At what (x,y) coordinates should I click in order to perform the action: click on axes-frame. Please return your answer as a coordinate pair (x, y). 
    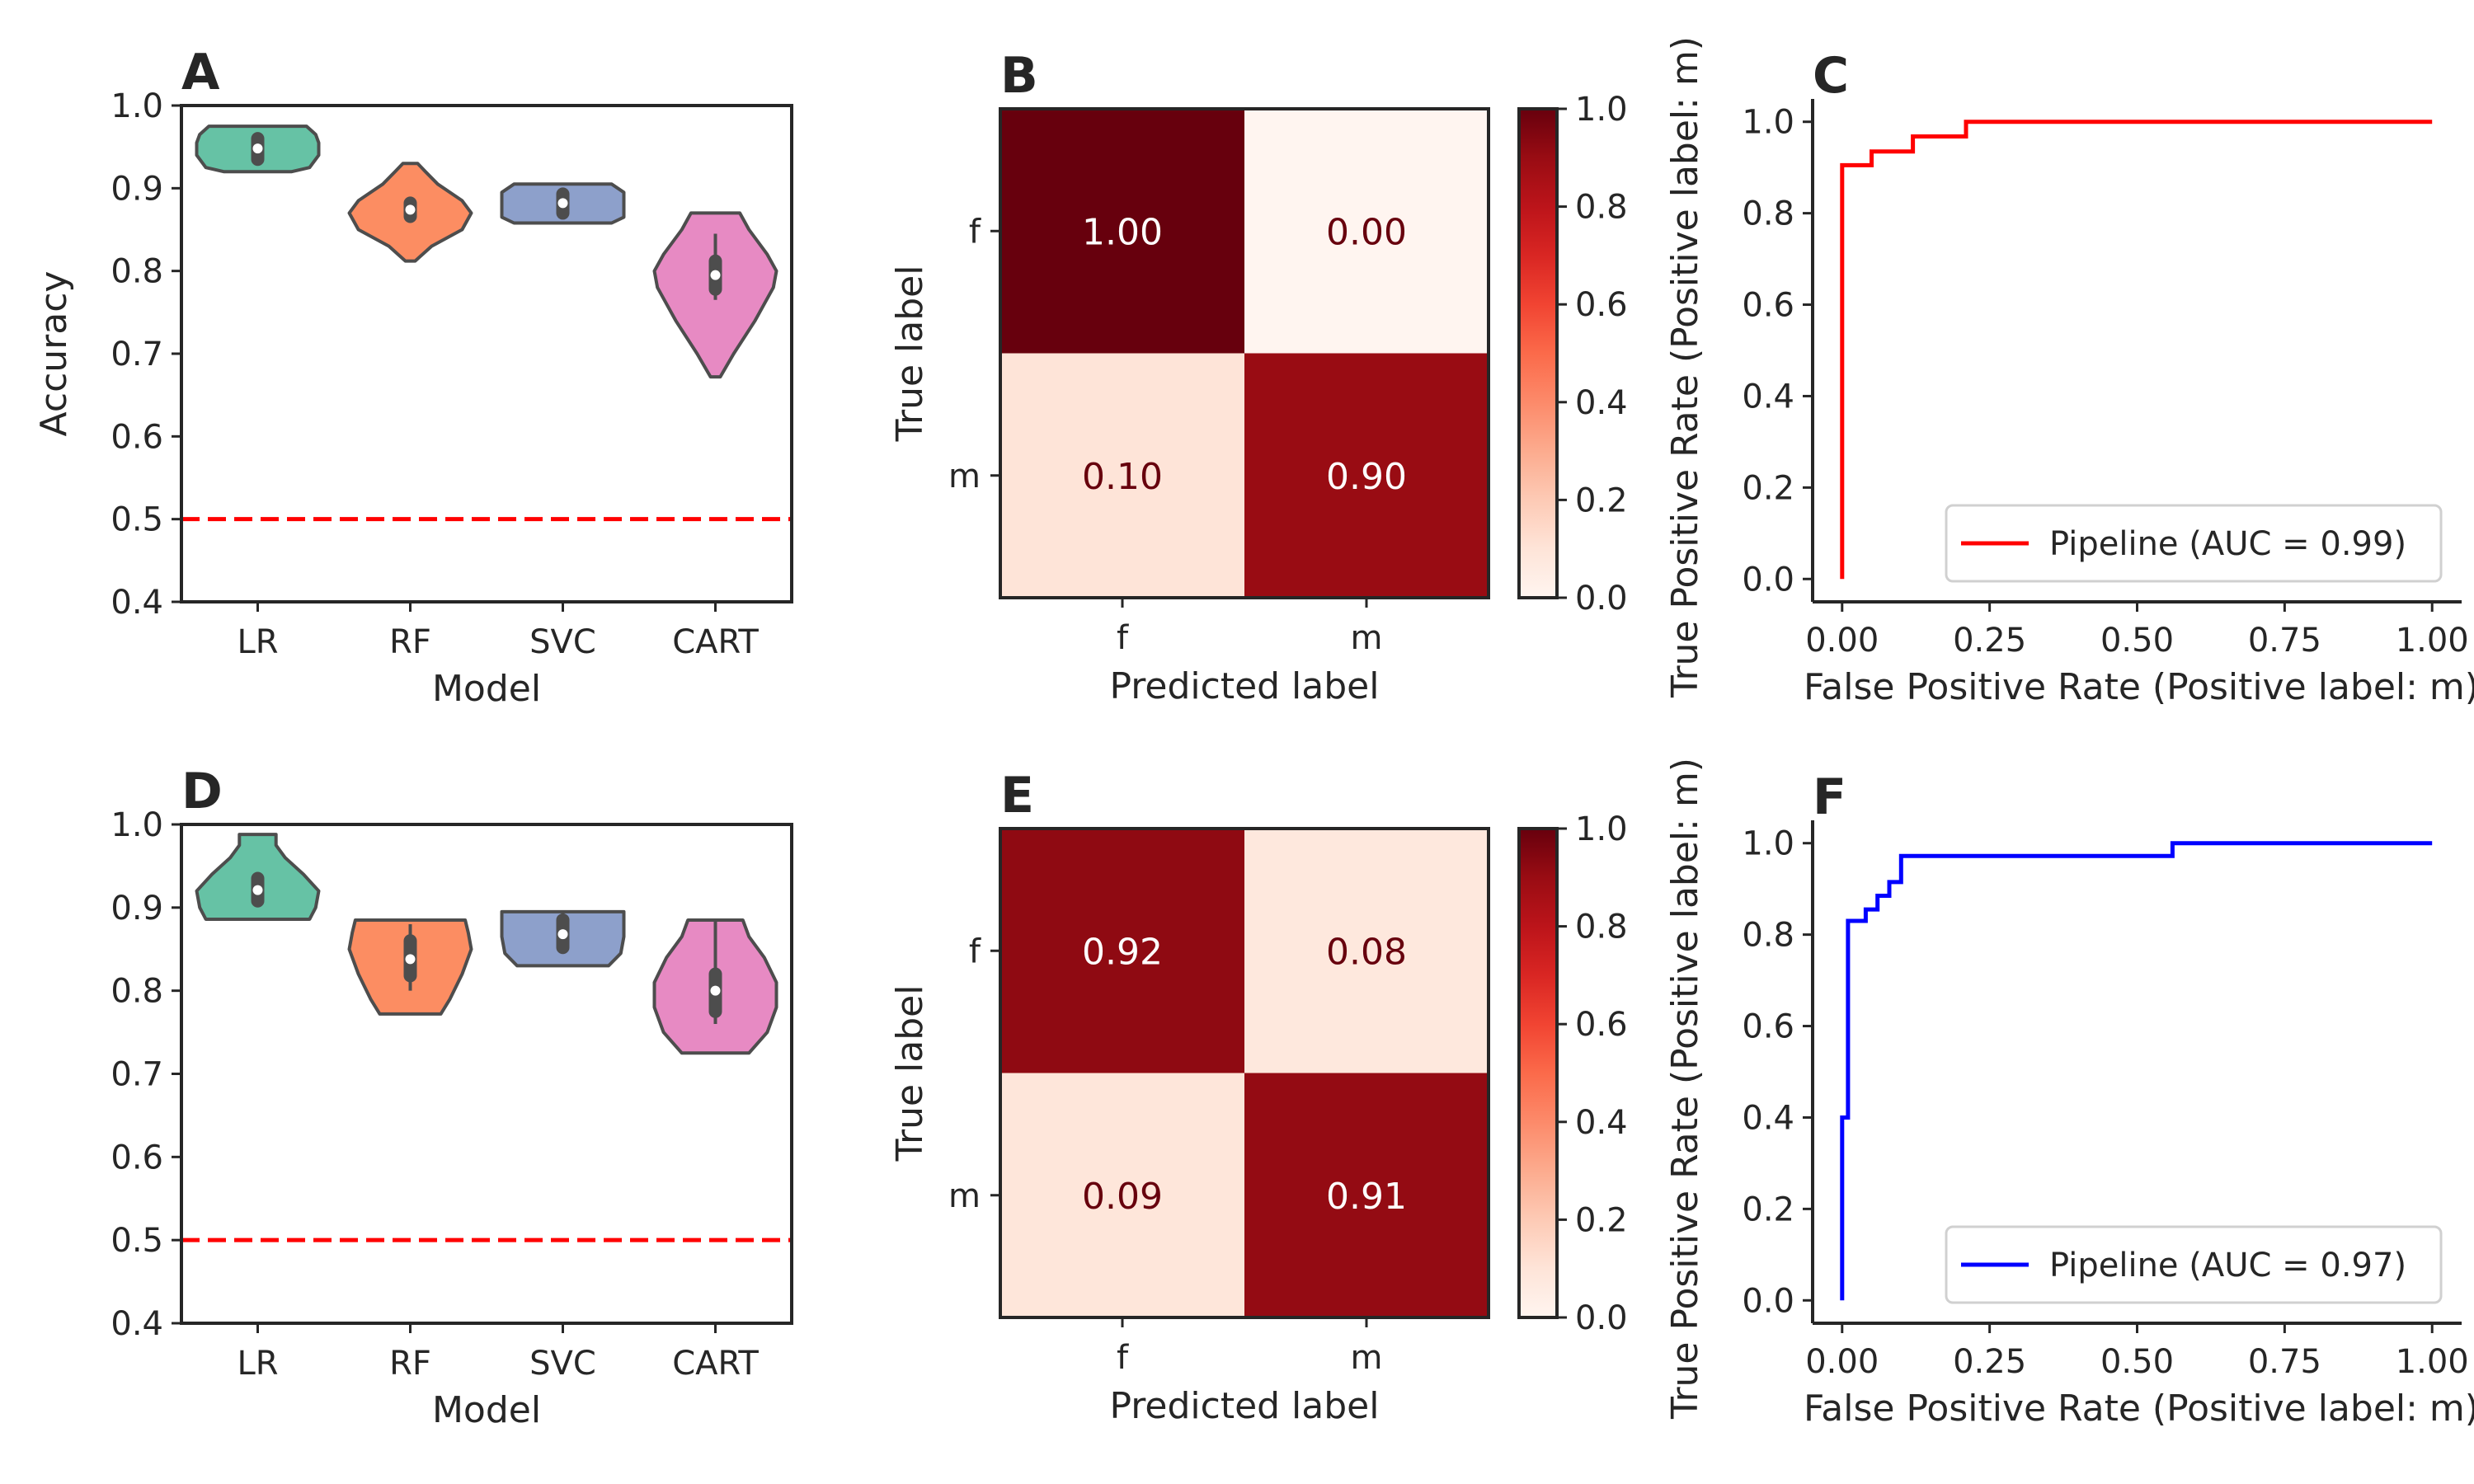
    Looking at the image, I should click on (1244, 1073).